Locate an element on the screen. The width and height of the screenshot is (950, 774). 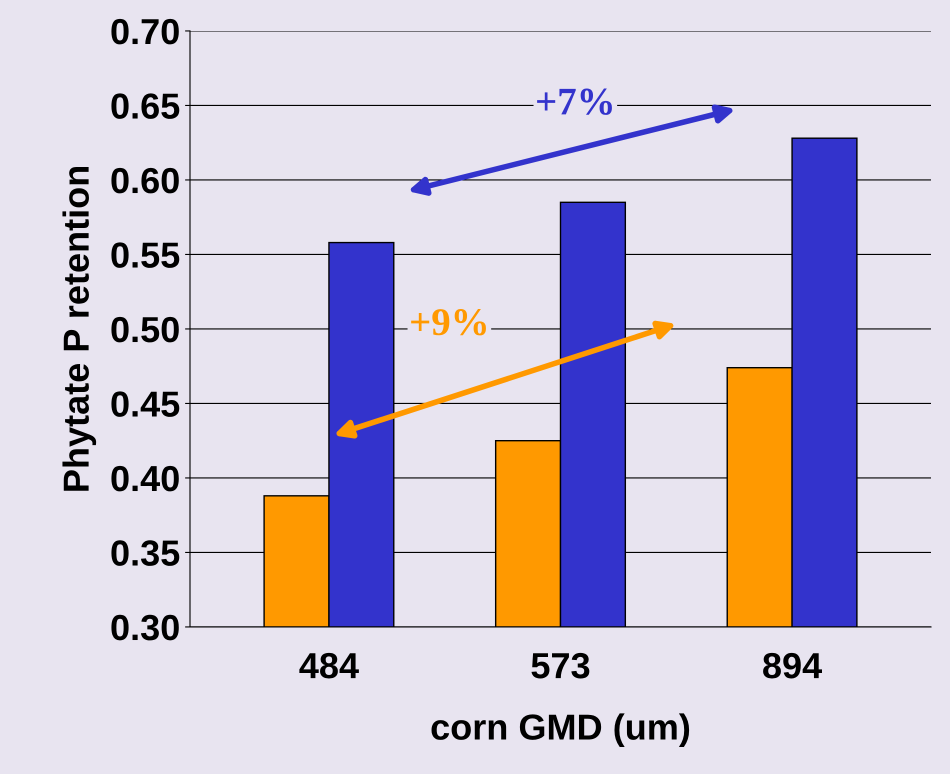
y-tick-label: 0.30 is located at coordinates (145, 627).